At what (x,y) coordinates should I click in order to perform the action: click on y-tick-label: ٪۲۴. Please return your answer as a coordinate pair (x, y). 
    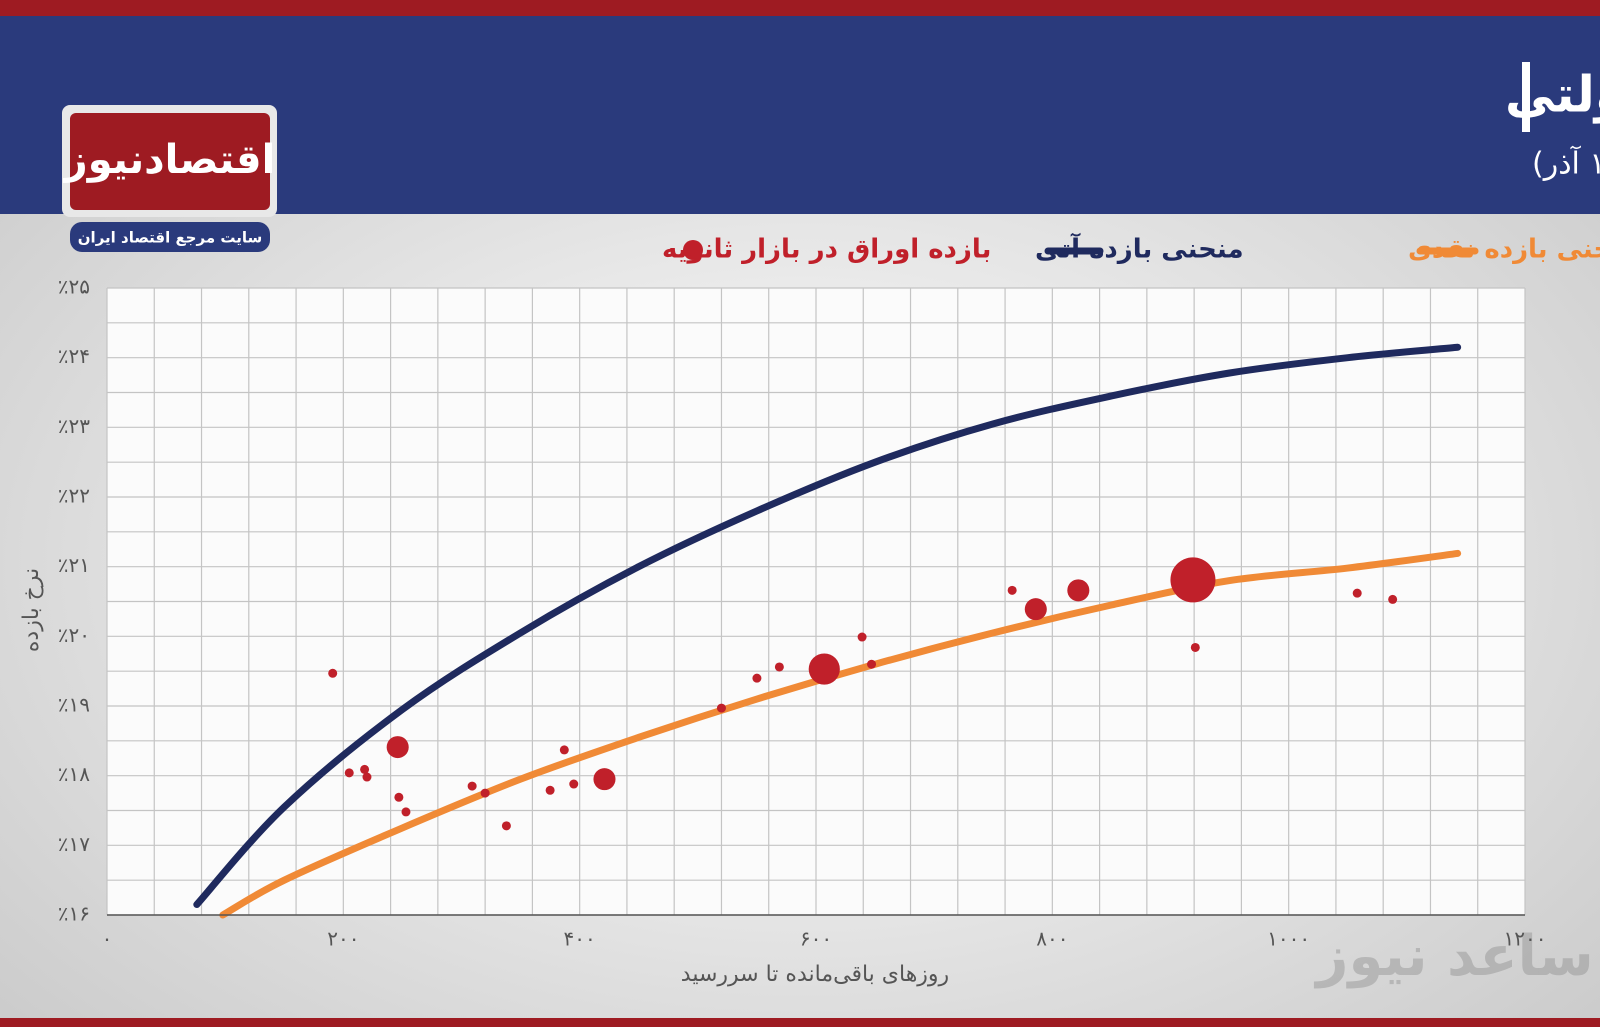
    Looking at the image, I should click on (74, 356).